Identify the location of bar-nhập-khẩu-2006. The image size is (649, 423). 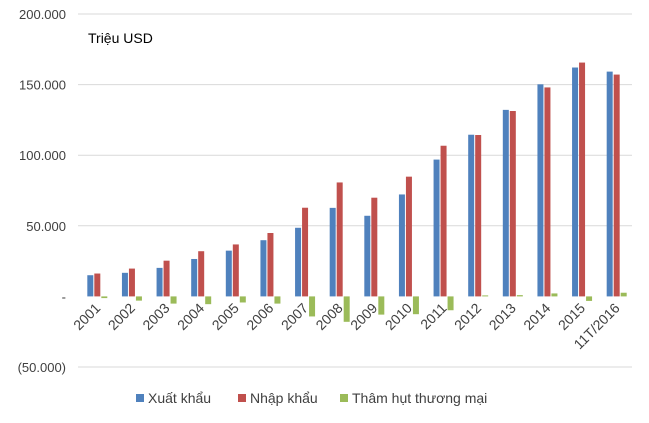
(270, 265).